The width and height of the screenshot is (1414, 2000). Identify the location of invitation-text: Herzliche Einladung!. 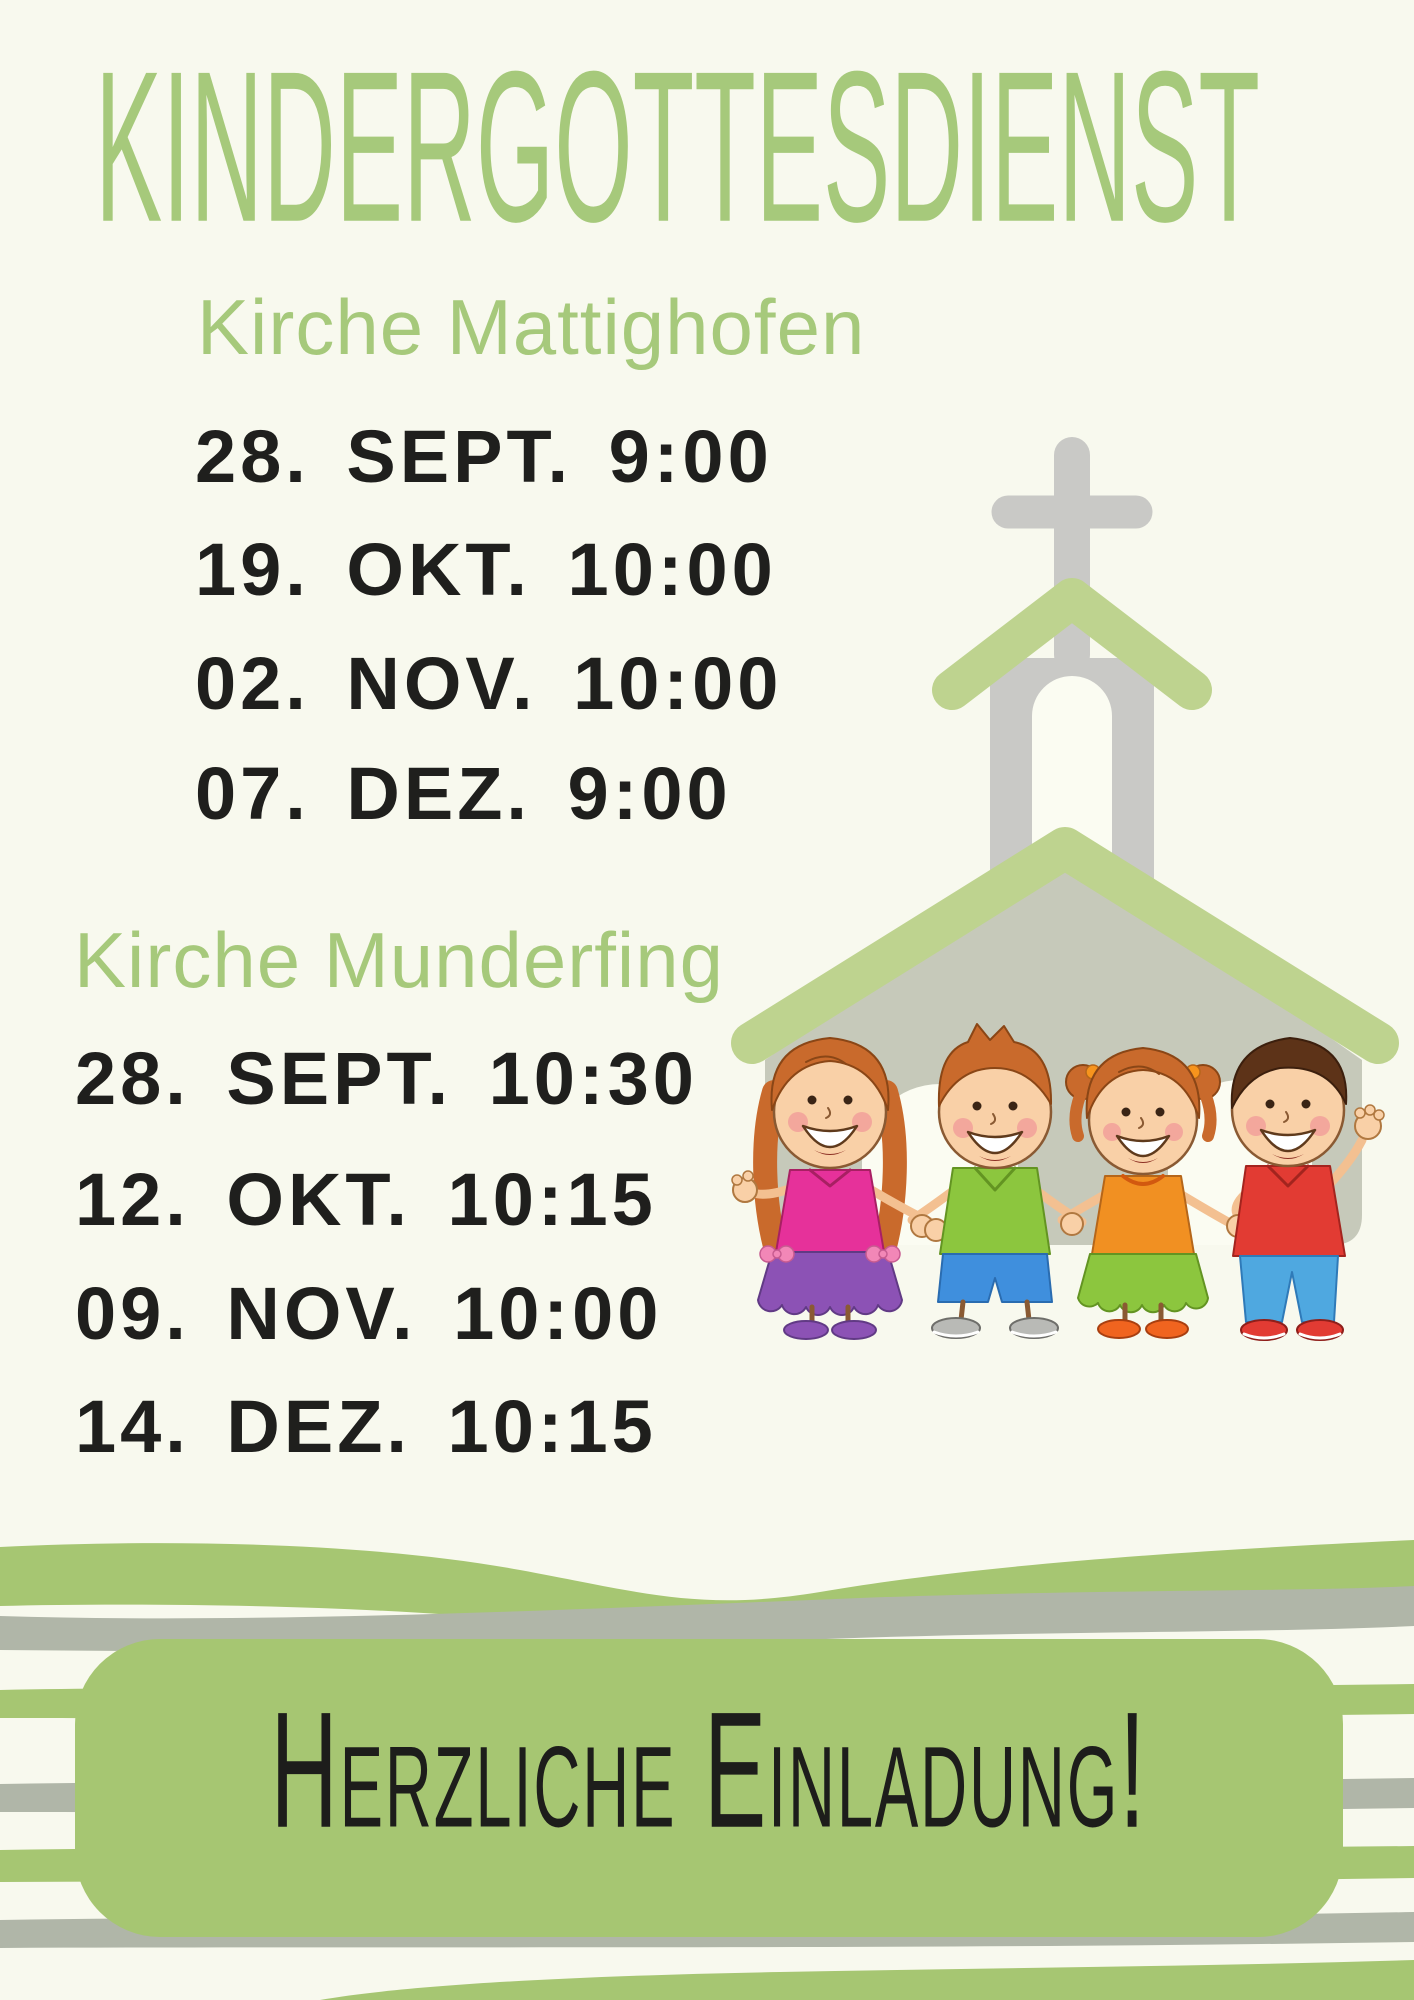
(709, 1769).